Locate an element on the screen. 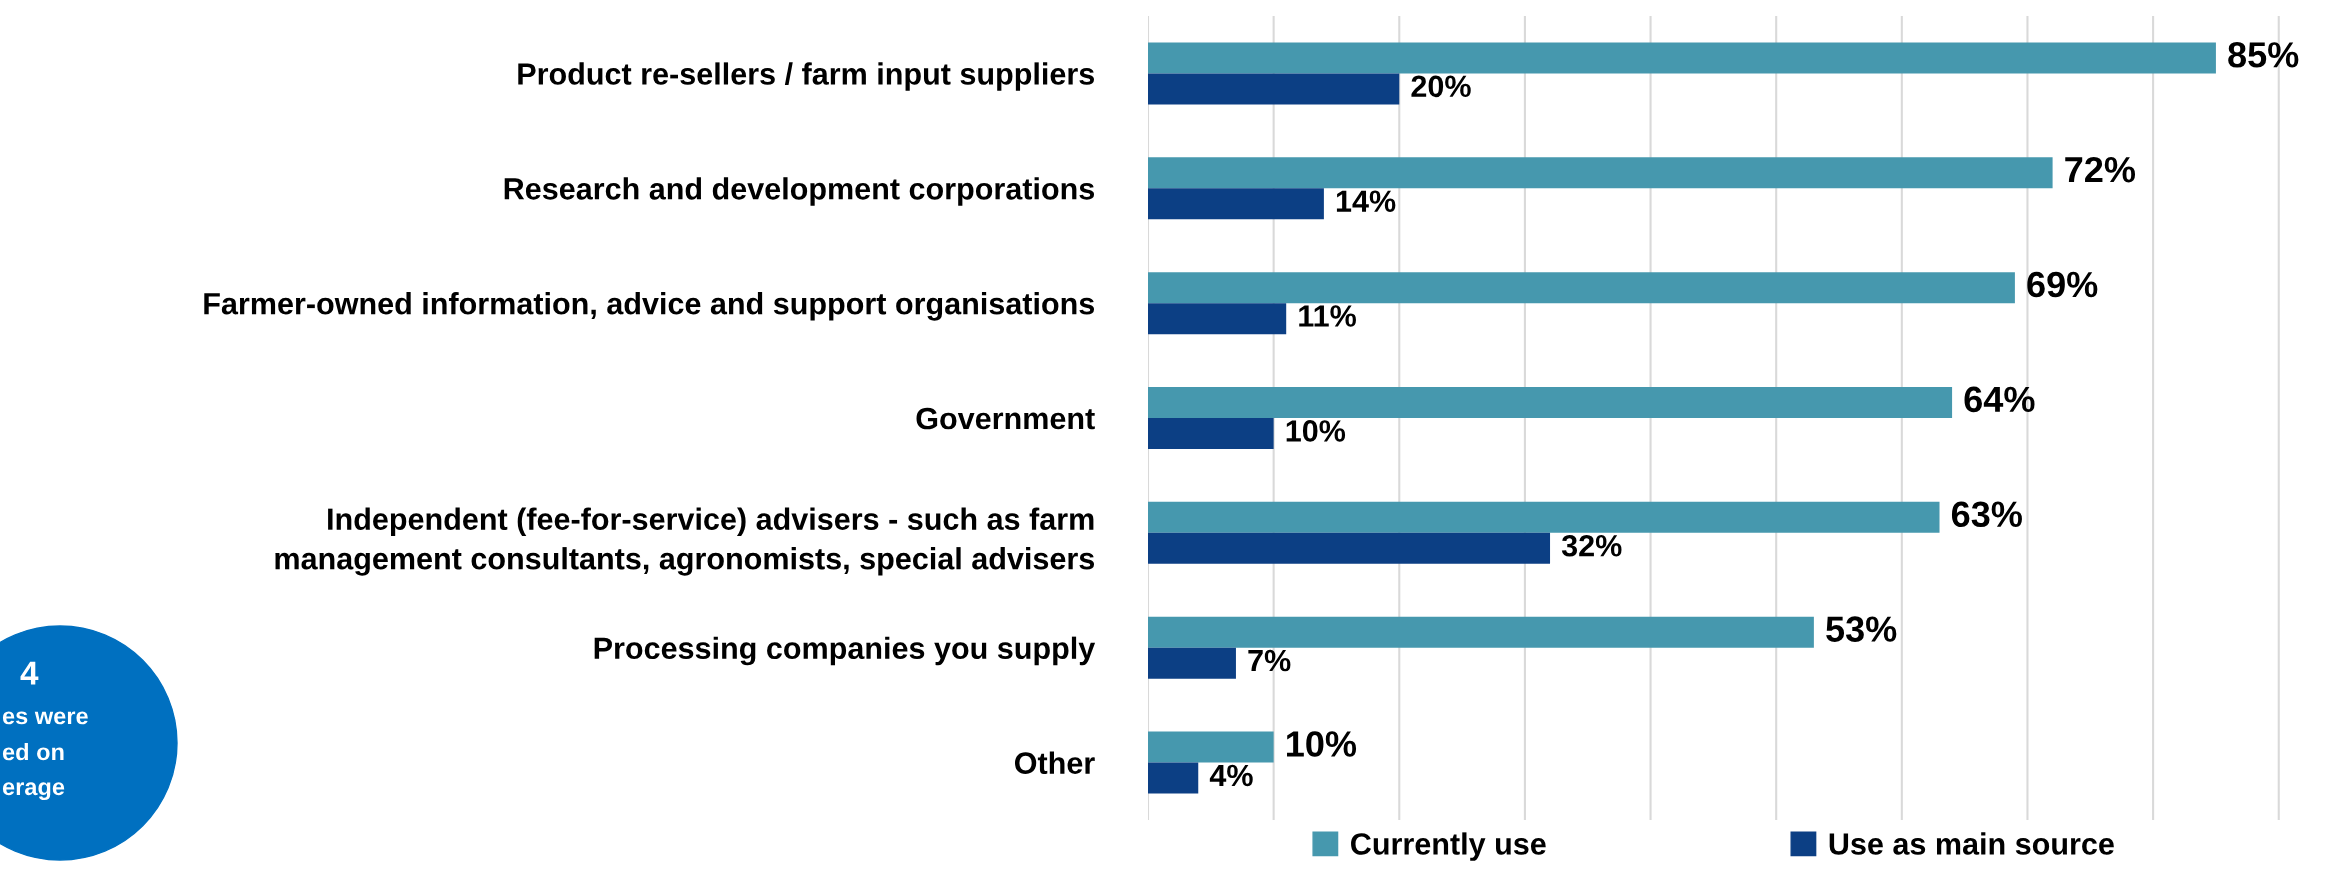 The height and width of the screenshot is (878, 2346). data-label: 32% is located at coordinates (1591, 545).